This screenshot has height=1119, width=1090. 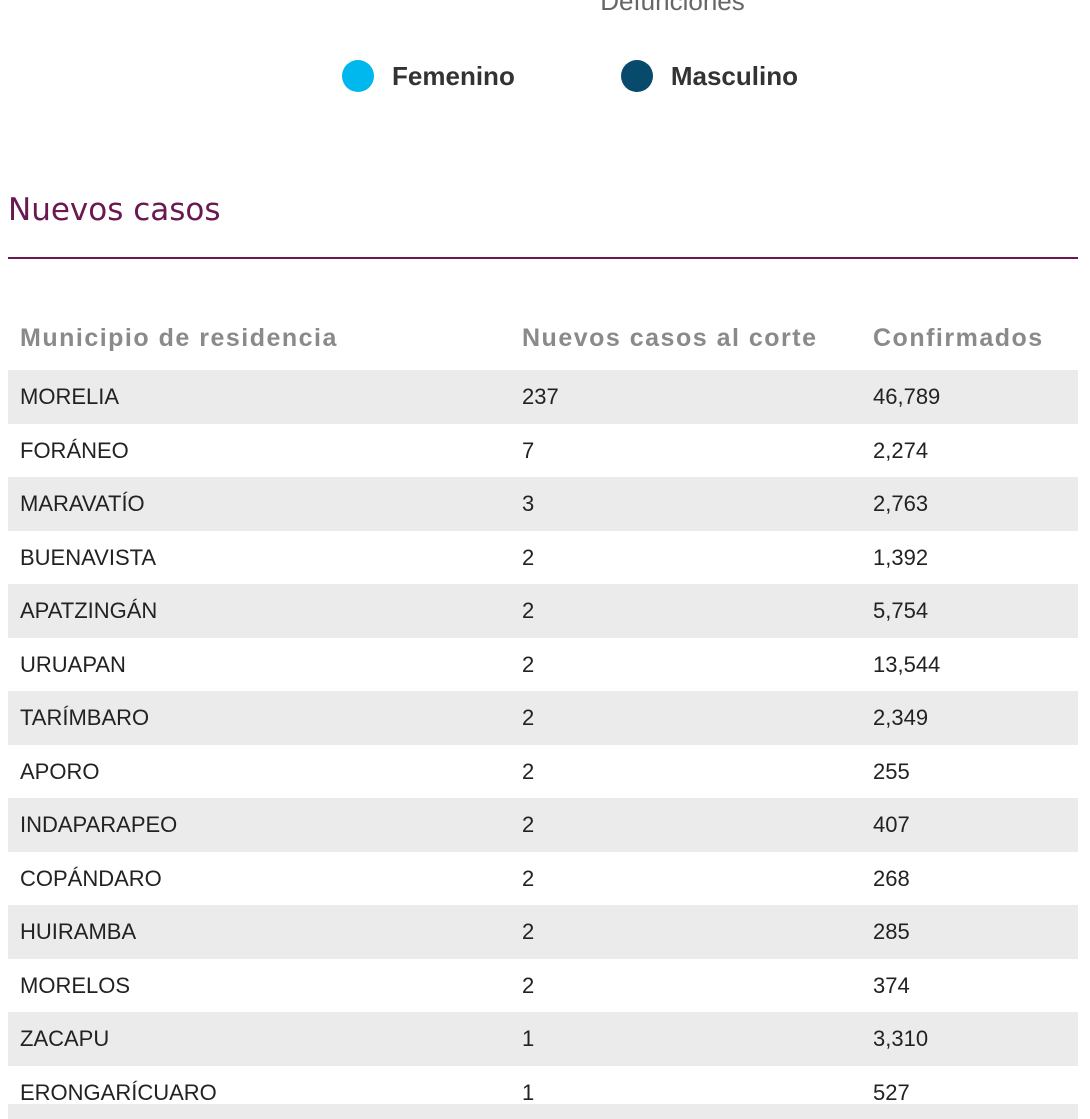 I want to click on divider, so click(x=543, y=258).